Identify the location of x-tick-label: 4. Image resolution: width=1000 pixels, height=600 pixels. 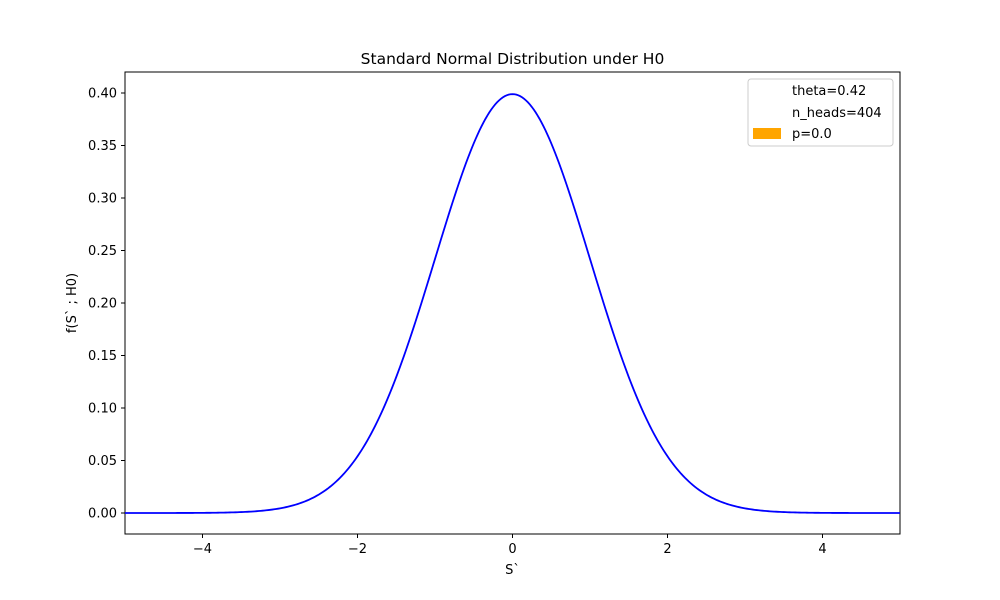
(822, 549).